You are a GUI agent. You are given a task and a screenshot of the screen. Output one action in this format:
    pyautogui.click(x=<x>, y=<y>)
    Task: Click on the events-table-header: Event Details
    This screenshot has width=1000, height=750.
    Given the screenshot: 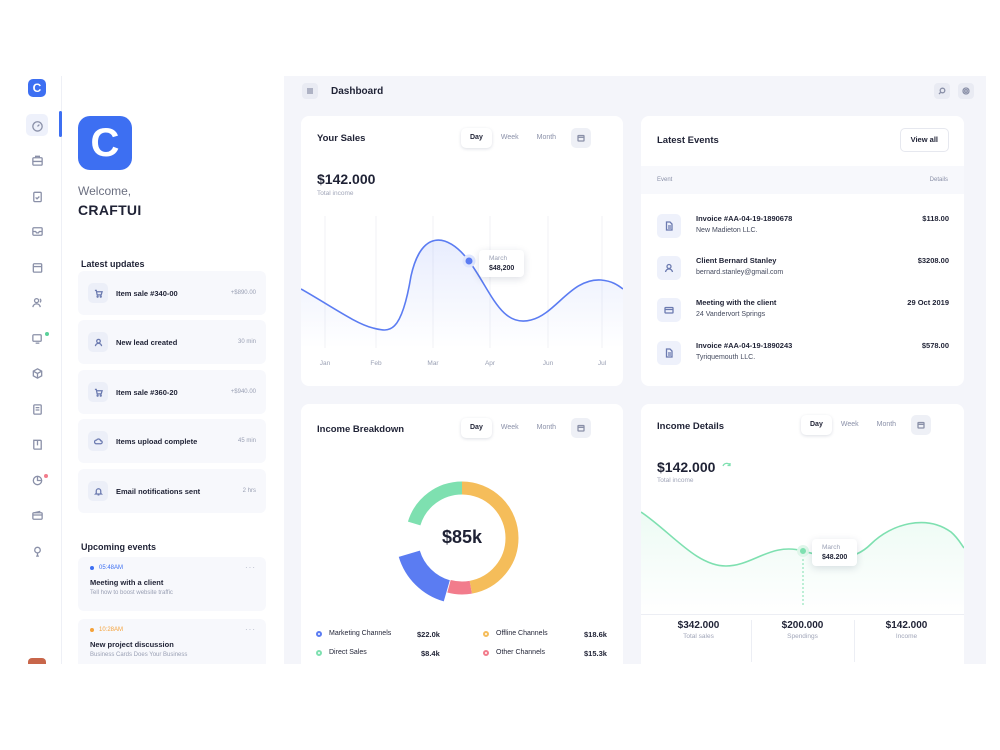 What is the action you would take?
    pyautogui.click(x=802, y=180)
    